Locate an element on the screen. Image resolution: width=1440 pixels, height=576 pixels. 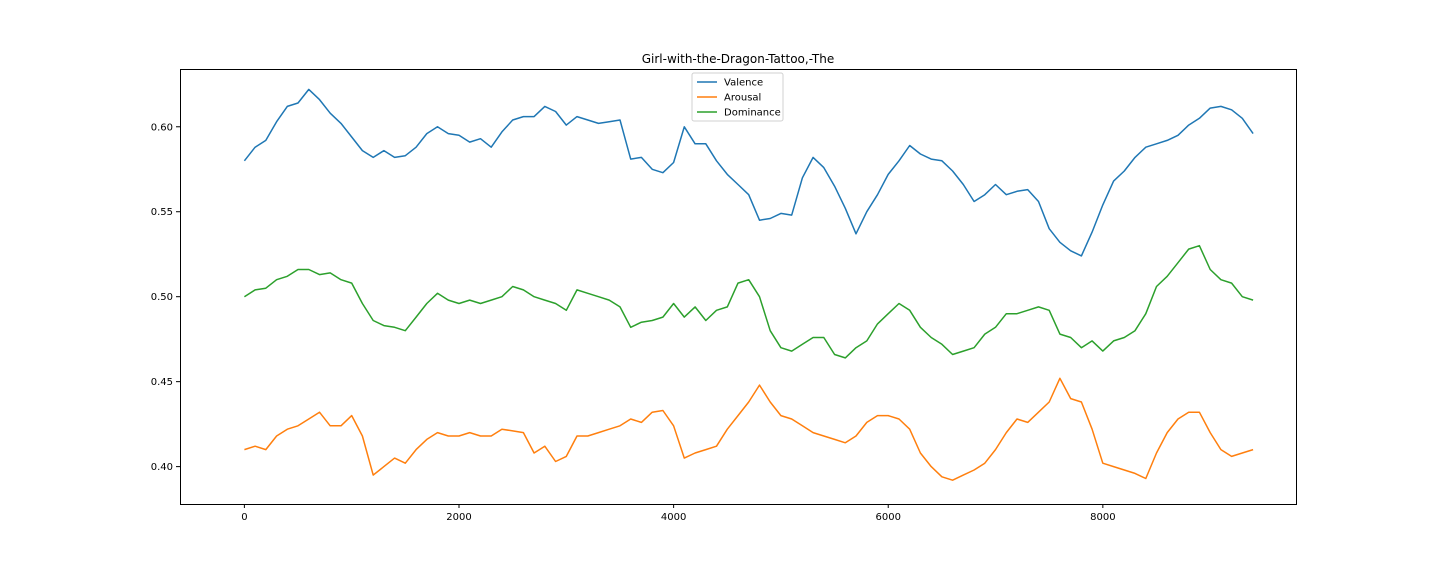
y-tick-label: 0.45 is located at coordinates (162, 382).